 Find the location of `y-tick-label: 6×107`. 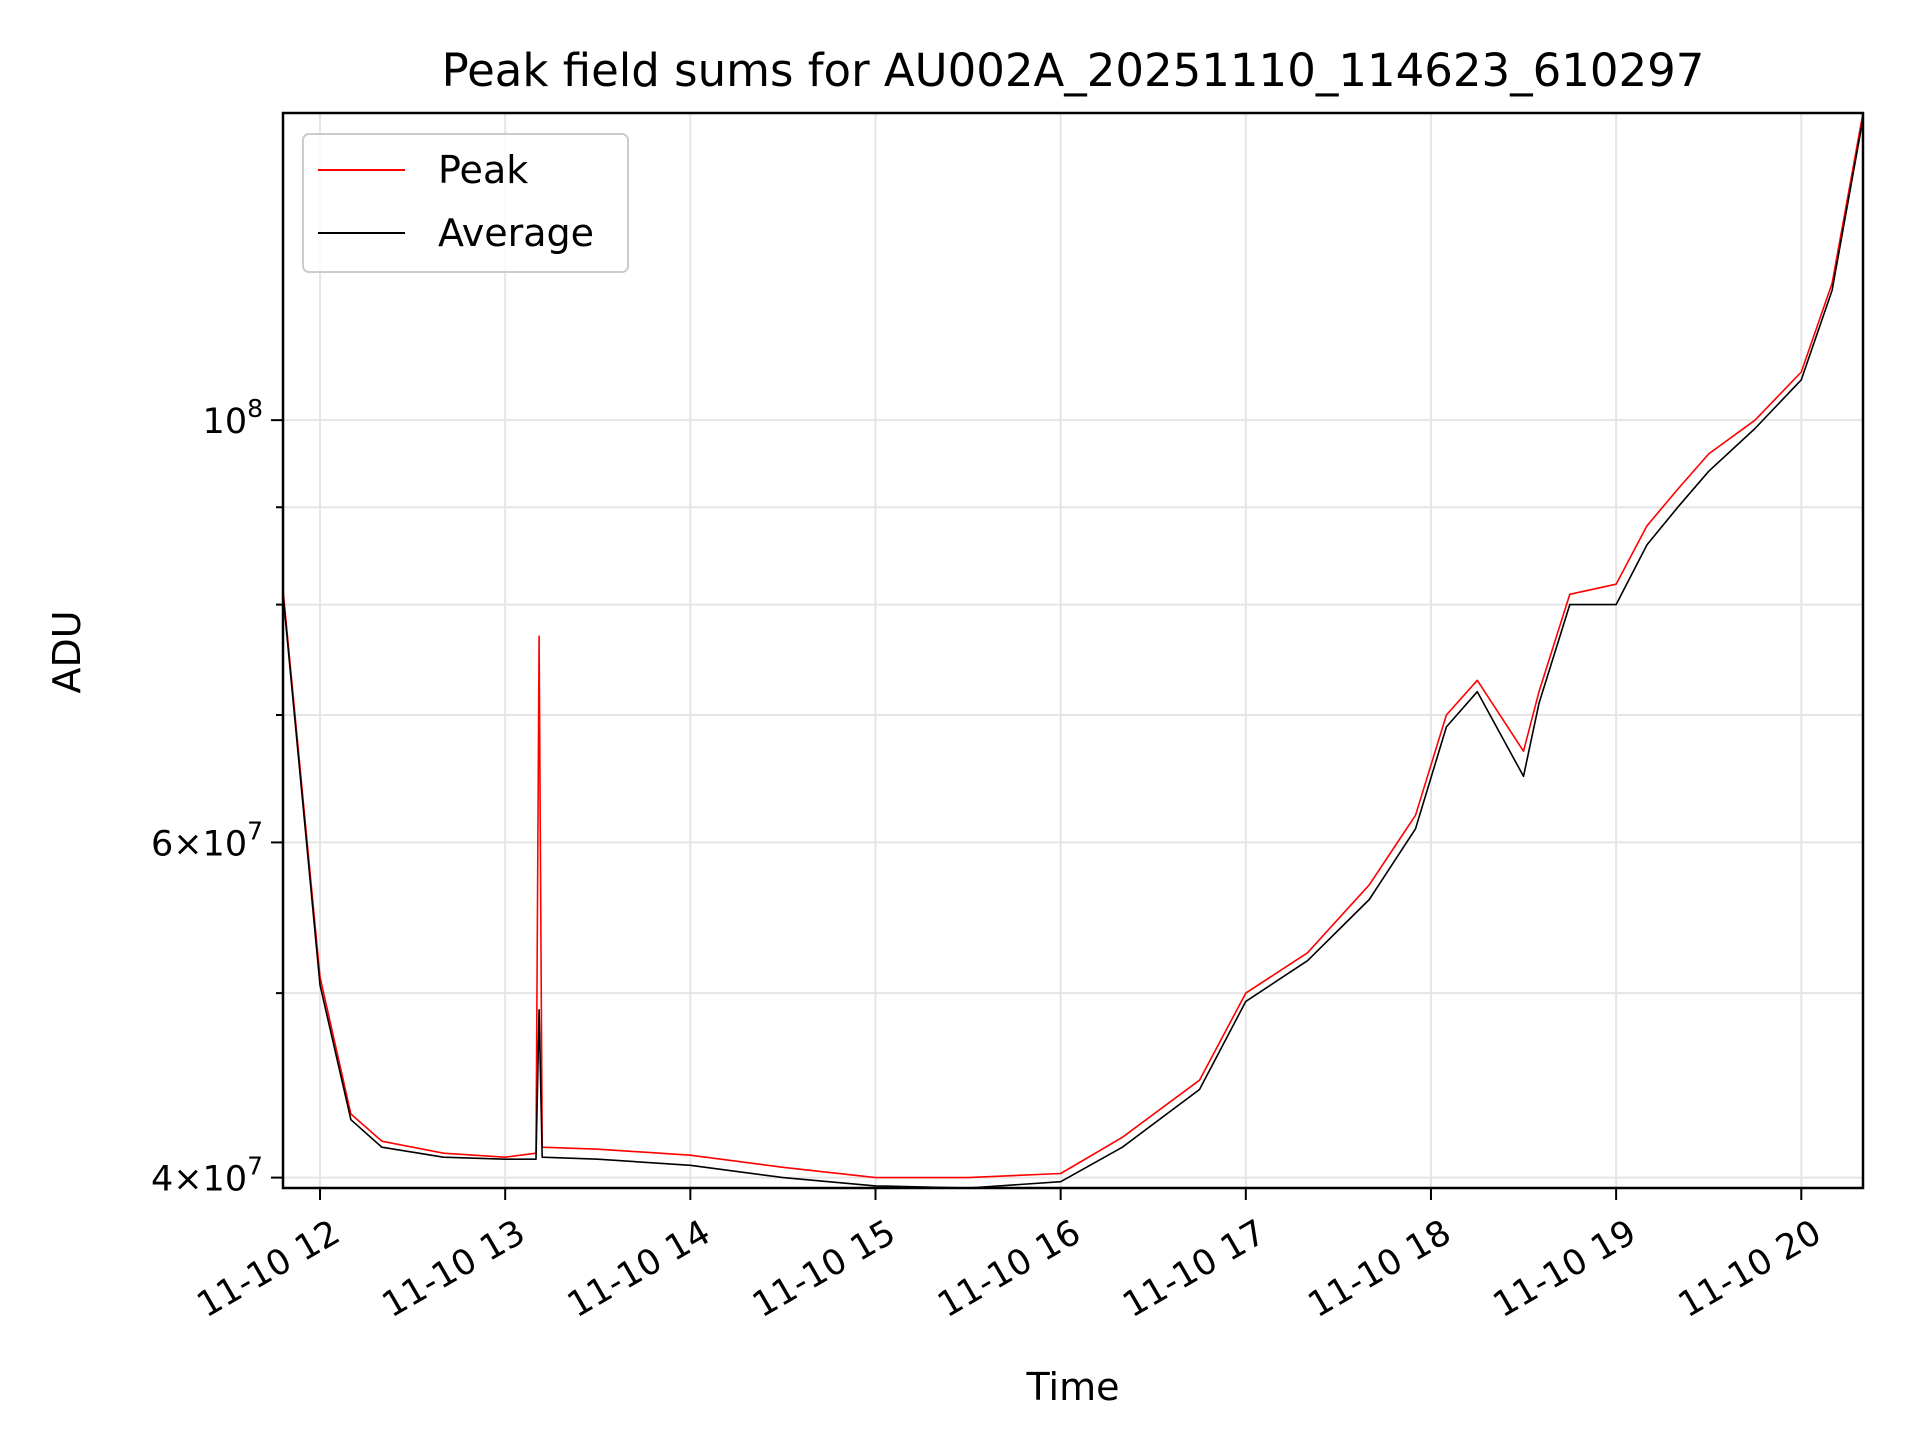

y-tick-label: 6×107 is located at coordinates (207, 840).